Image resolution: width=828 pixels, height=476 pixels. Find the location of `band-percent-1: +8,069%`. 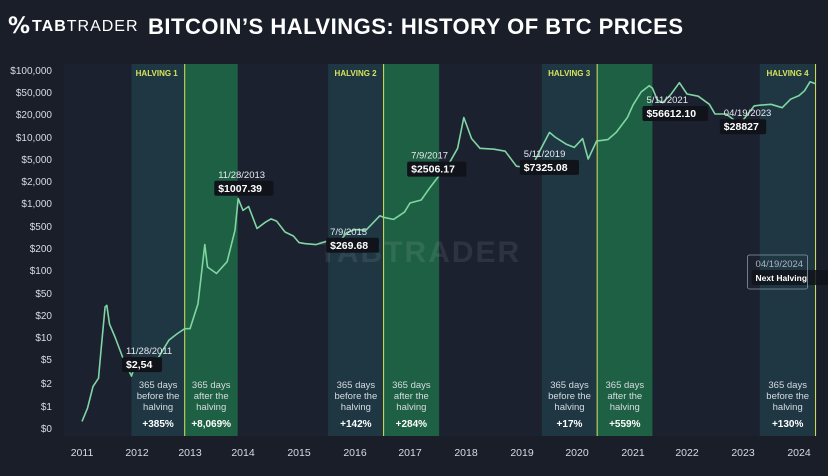

band-percent-1: +8,069% is located at coordinates (211, 424).